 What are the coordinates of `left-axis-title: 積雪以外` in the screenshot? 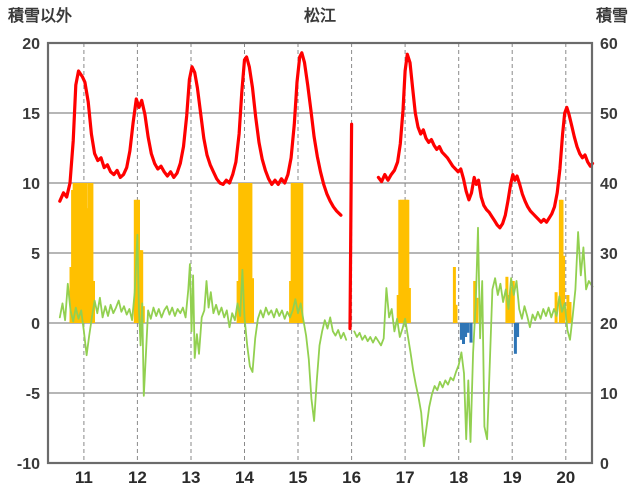 It's located at (39, 15).